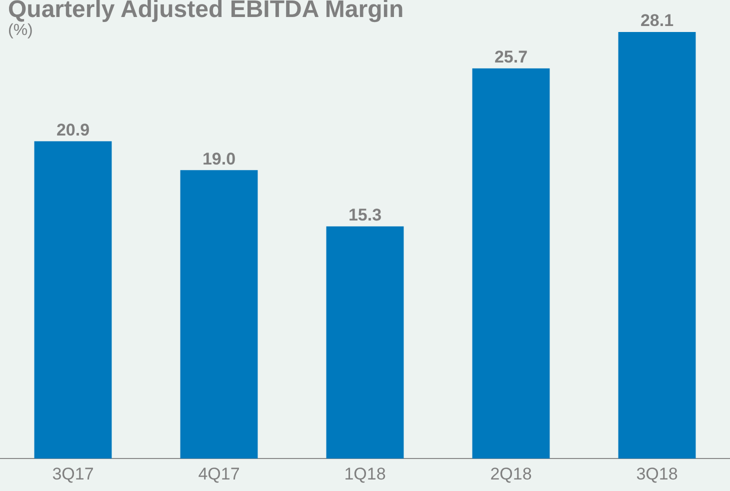 This screenshot has height=491, width=730. What do you see at coordinates (365, 474) in the screenshot?
I see `x-tick-label: 1Q18` at bounding box center [365, 474].